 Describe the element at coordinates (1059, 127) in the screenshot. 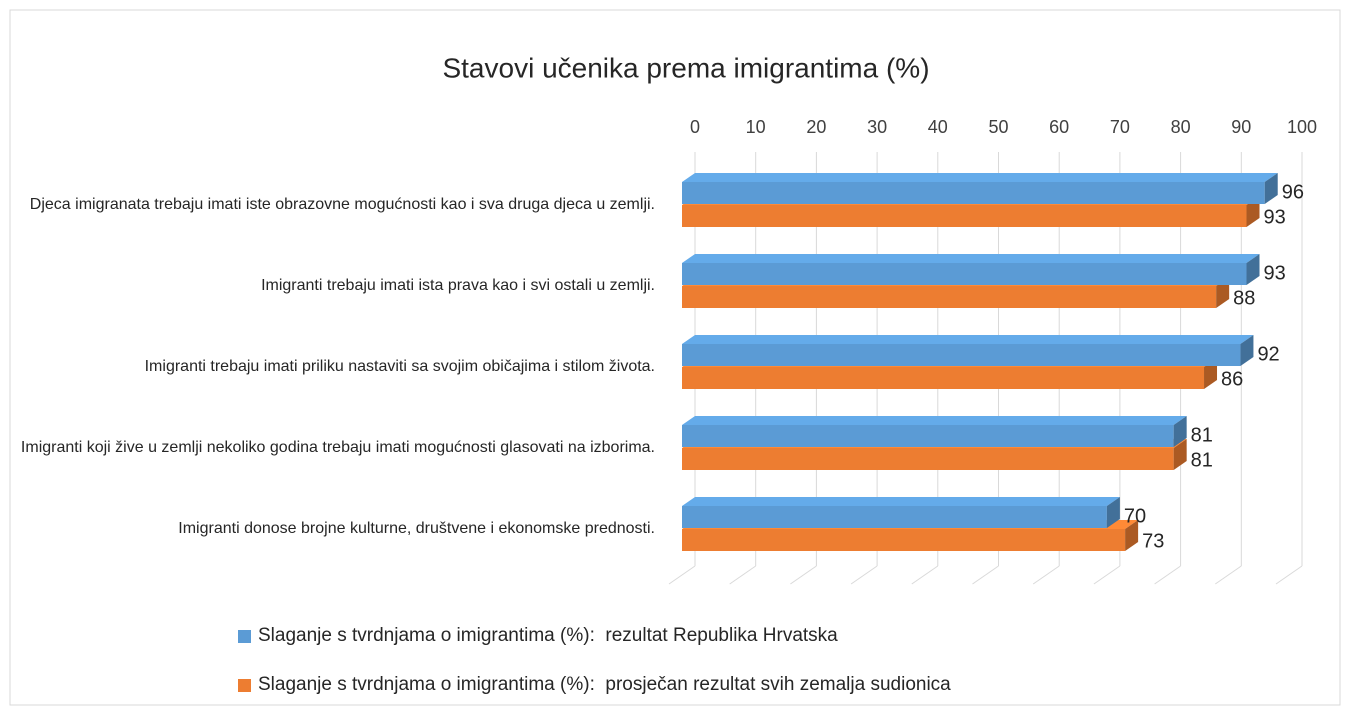

I see `x-tick-label: 60` at that location.